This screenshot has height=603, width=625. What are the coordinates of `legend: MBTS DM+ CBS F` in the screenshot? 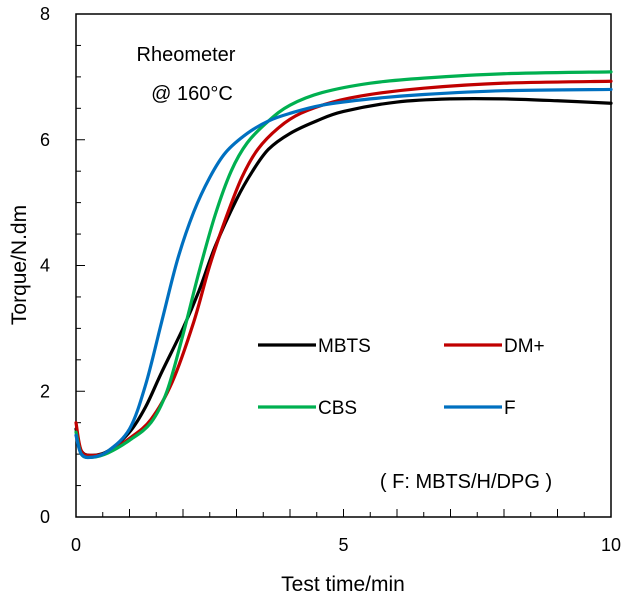 It's located at (401, 377).